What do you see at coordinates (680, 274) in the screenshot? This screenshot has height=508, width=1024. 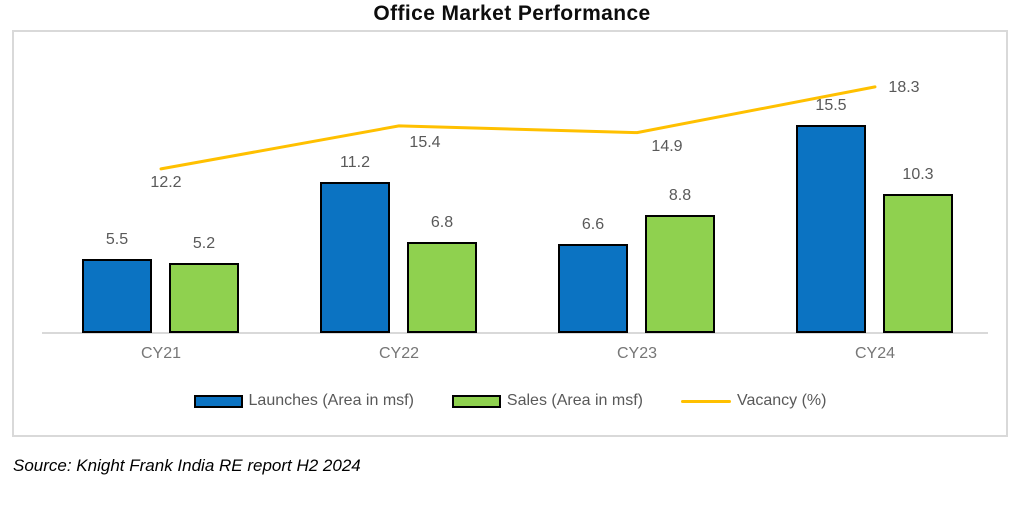 I see `bar-sales-cy23` at bounding box center [680, 274].